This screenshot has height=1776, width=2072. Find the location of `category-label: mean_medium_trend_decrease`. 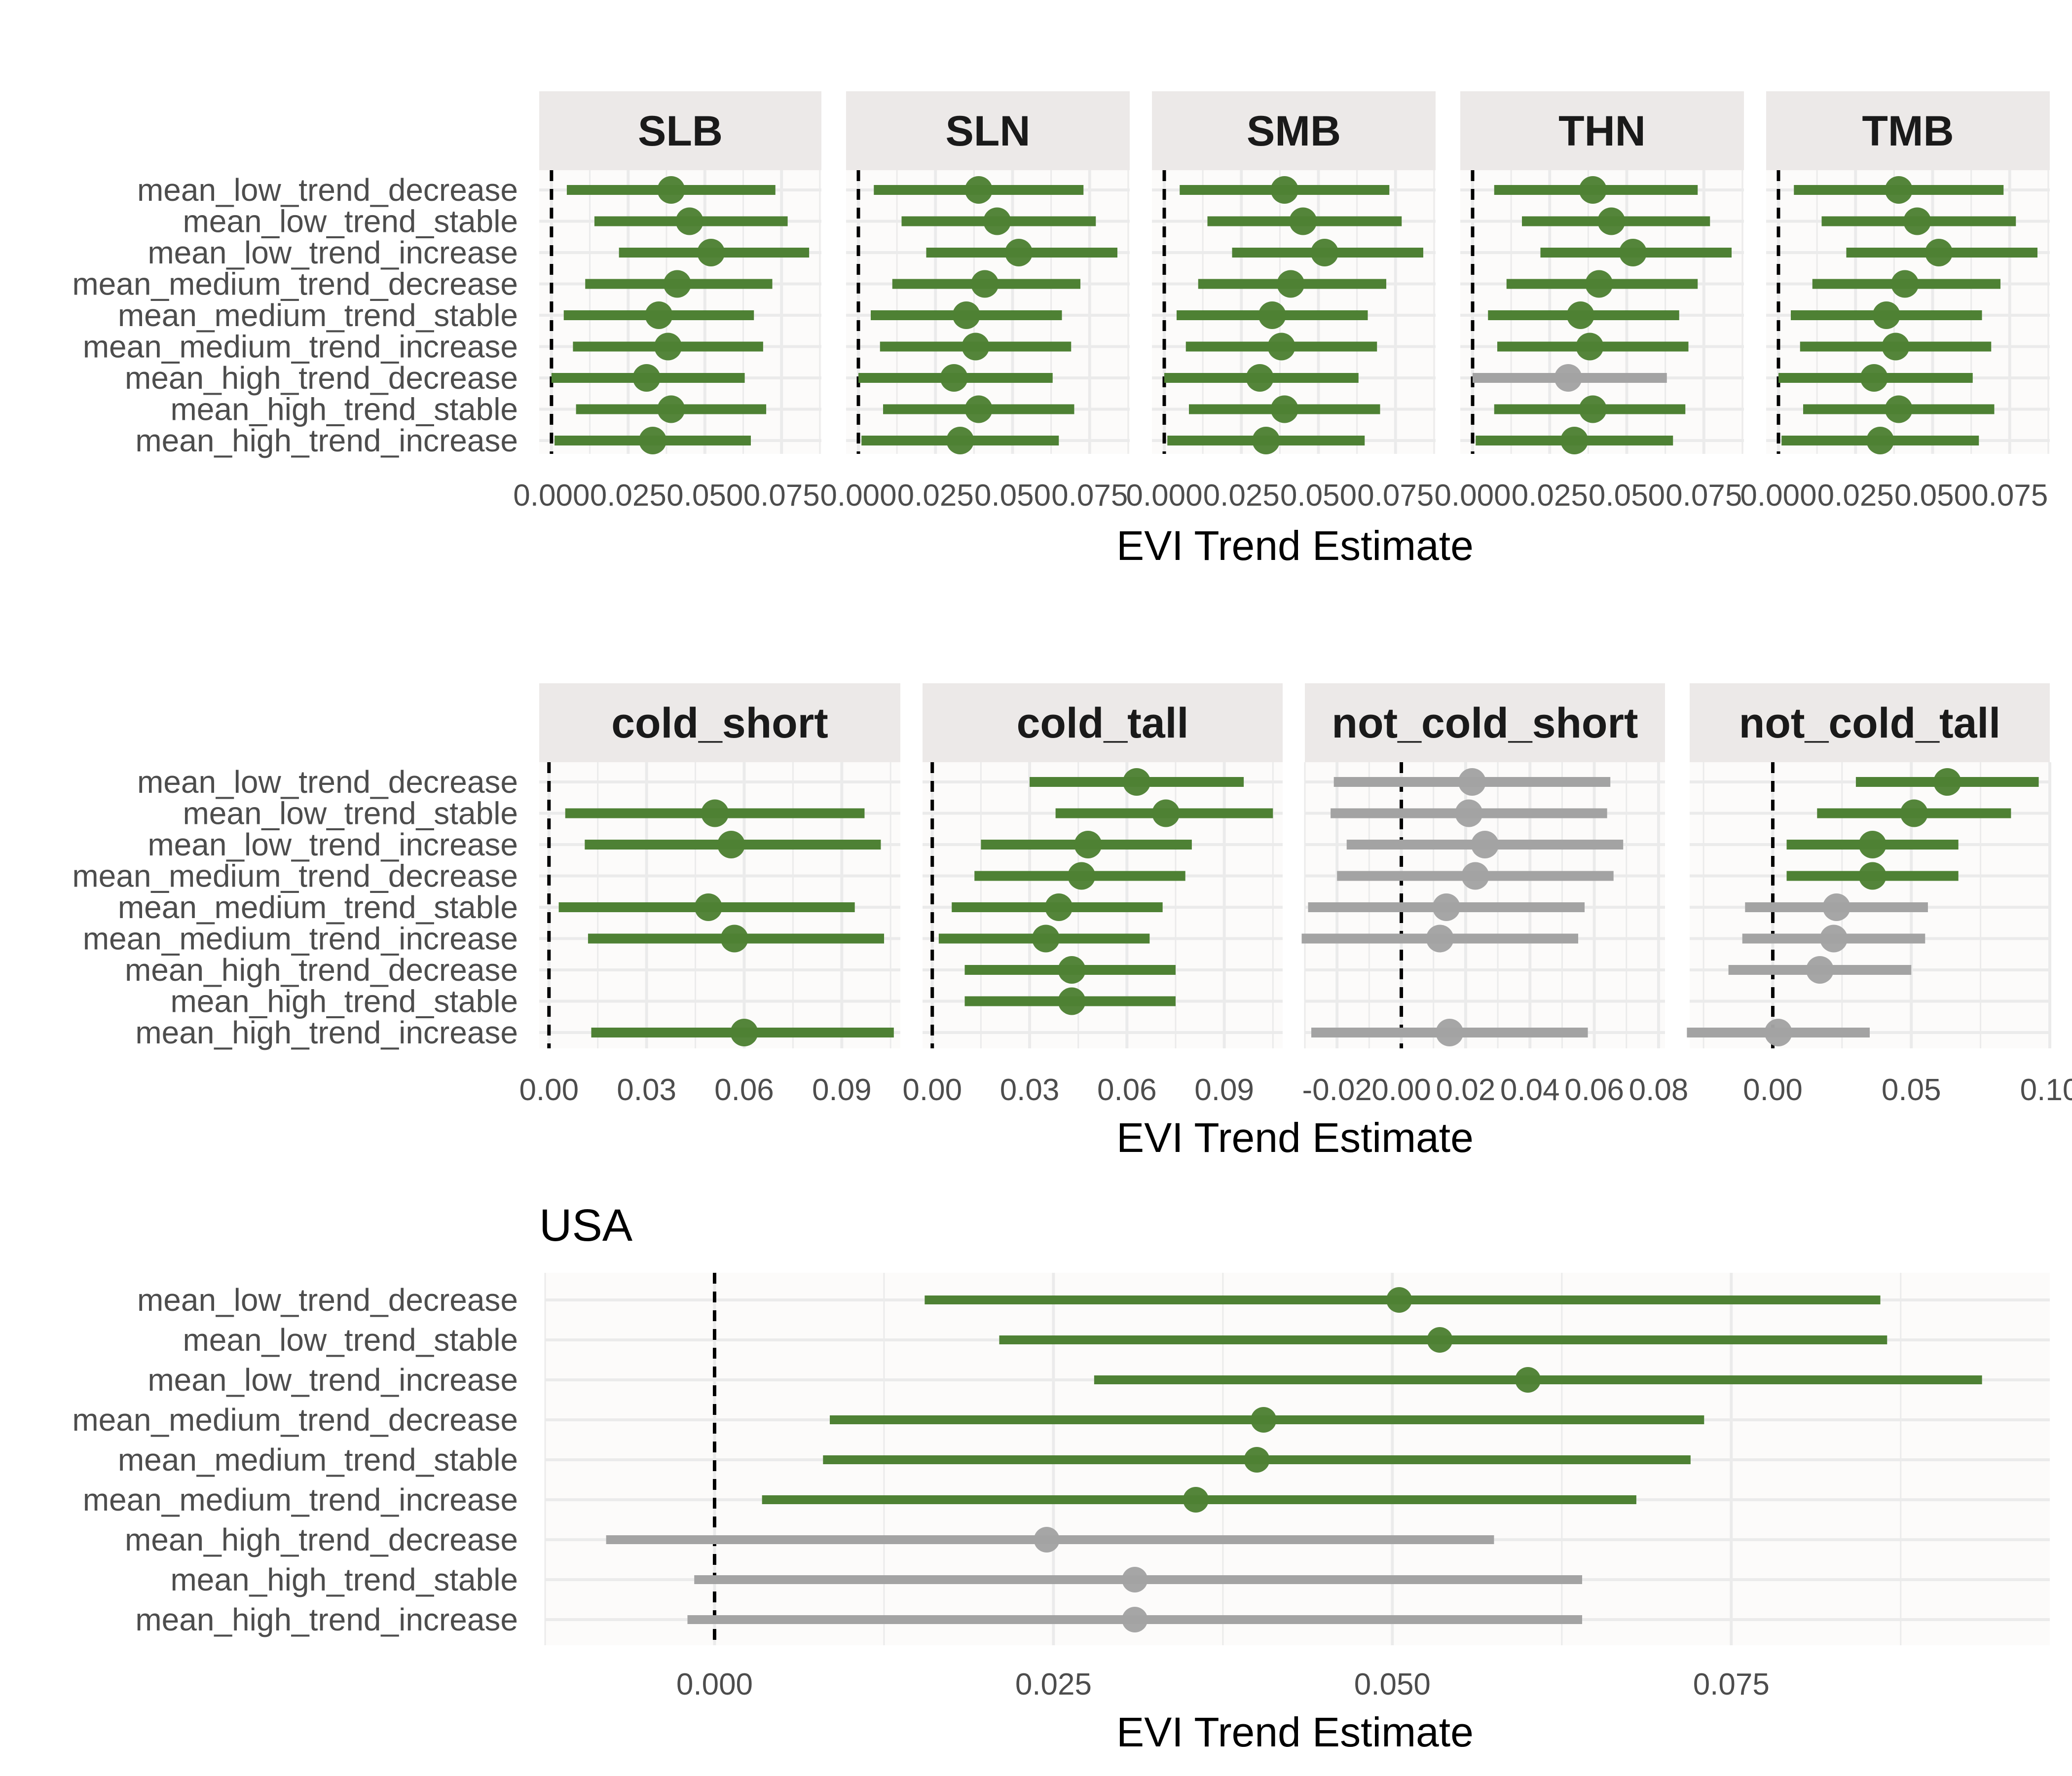

category-label: mean_medium_trend_decrease is located at coordinates (295, 876).